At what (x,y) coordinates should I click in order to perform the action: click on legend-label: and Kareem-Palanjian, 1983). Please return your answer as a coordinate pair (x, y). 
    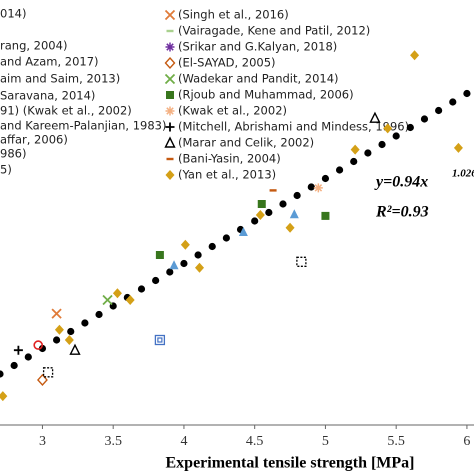
    Looking at the image, I should click on (83, 126).